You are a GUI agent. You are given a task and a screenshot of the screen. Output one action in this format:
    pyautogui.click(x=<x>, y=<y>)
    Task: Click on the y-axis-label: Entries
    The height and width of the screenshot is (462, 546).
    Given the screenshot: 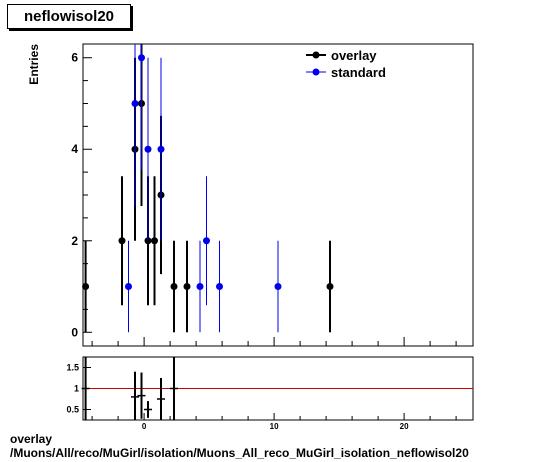 What is the action you would take?
    pyautogui.click(x=34, y=64)
    